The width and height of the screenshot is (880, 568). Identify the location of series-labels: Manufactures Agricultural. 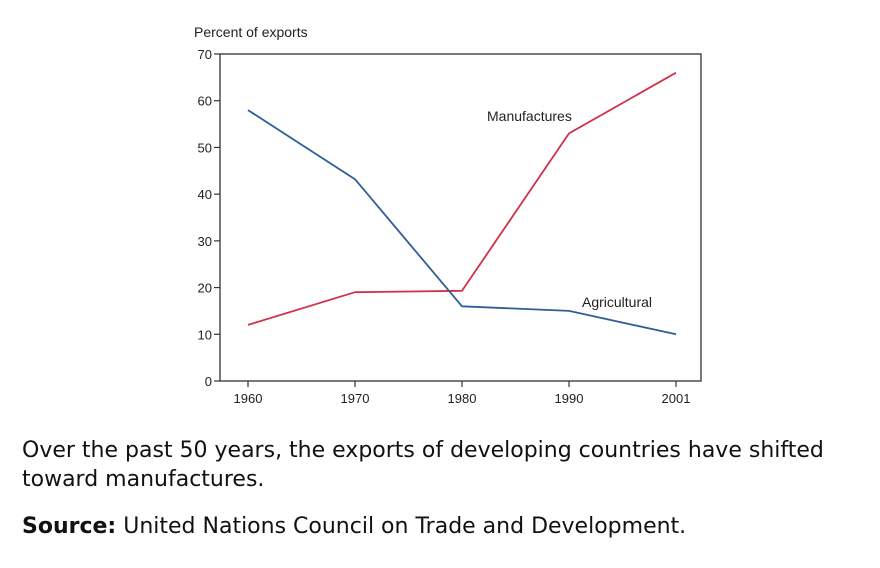
(569, 209).